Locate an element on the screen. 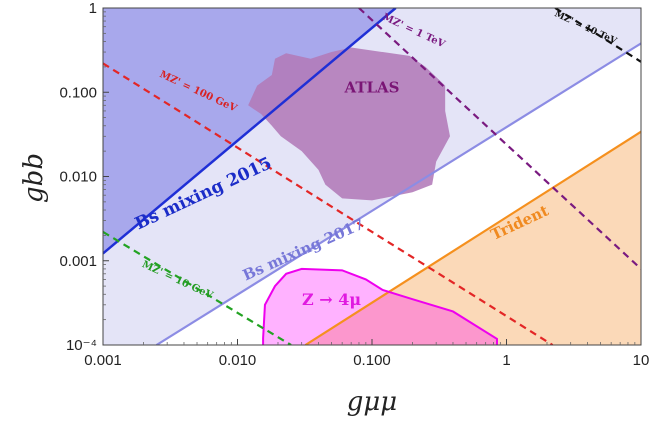 This screenshot has height=424, width=654. y-tick-label: 0.100 is located at coordinates (78, 92).